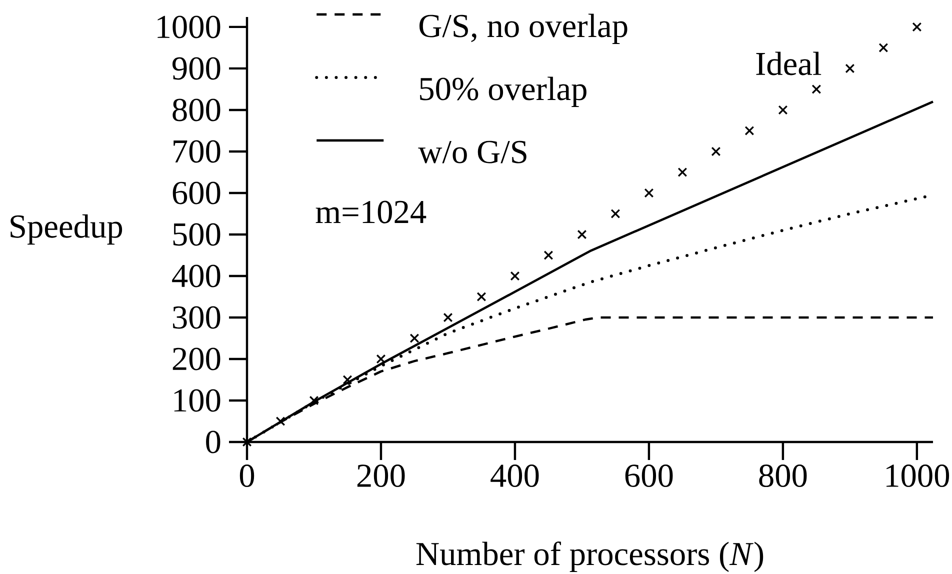 This screenshot has height=574, width=952. What do you see at coordinates (197, 151) in the screenshot?
I see `y-tick-label: 700` at bounding box center [197, 151].